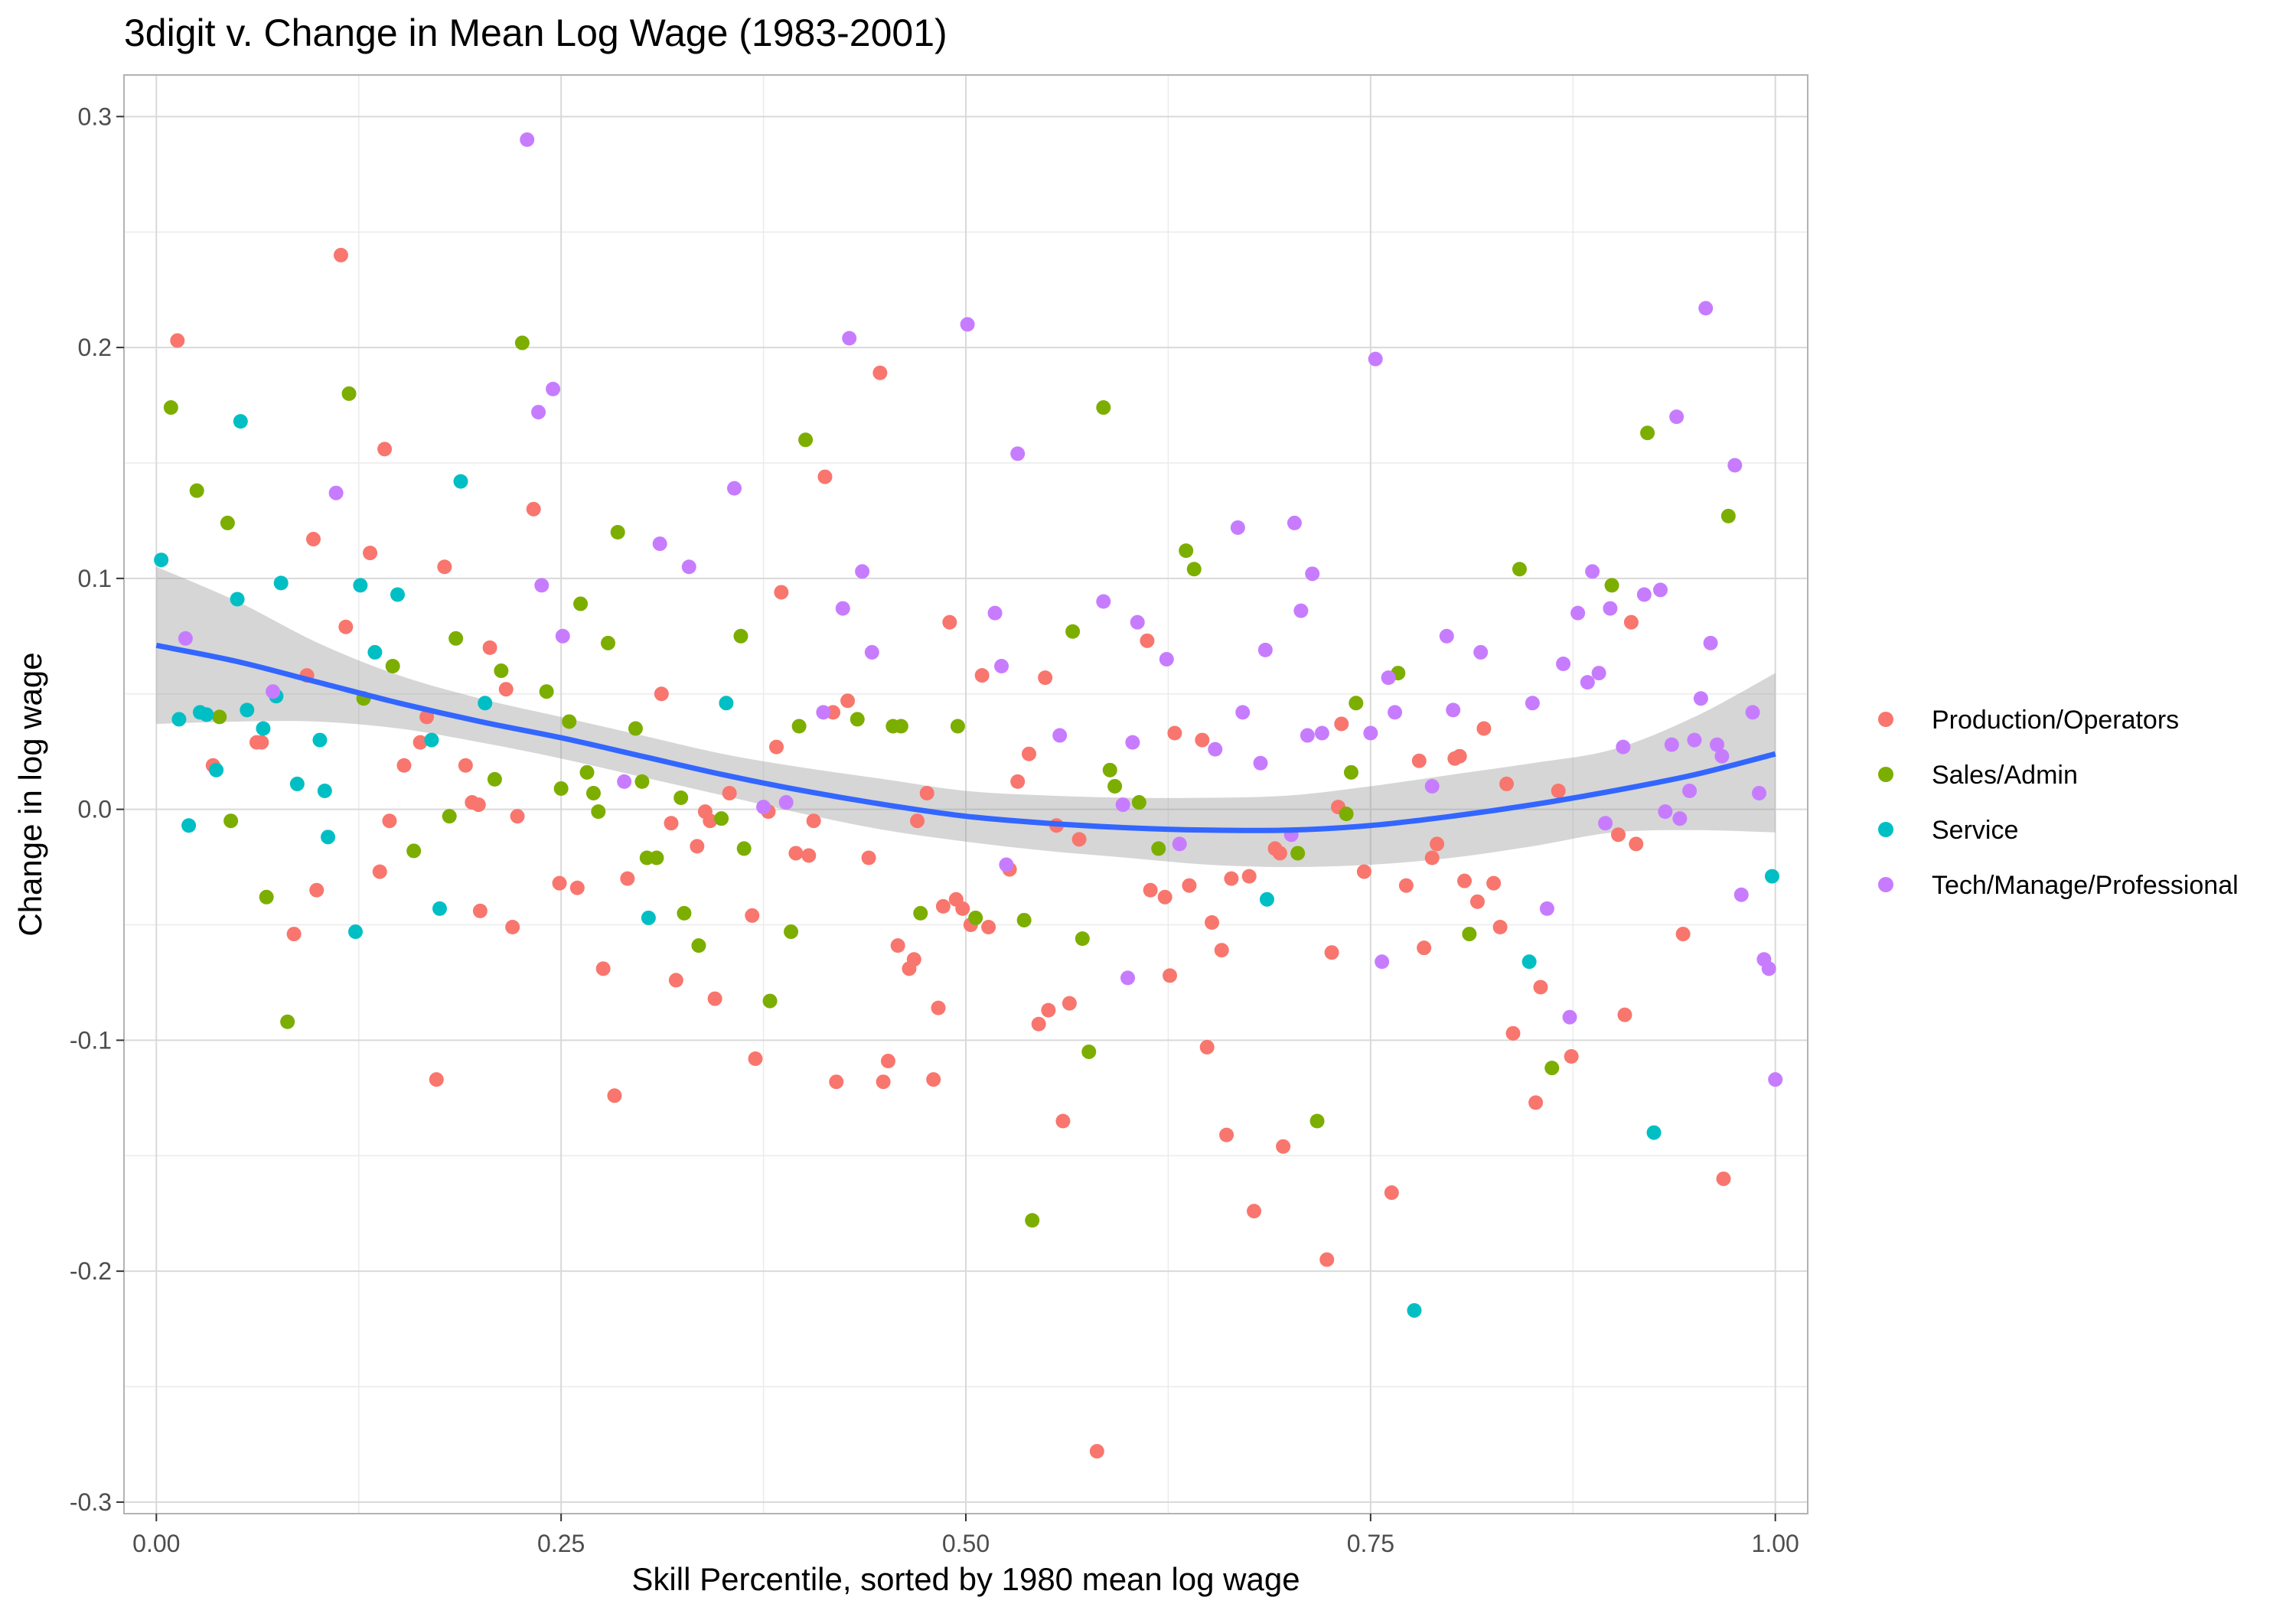 This screenshot has width=2296, height=1607. What do you see at coordinates (965, 737) in the screenshot?
I see `smooth-trend-line` at bounding box center [965, 737].